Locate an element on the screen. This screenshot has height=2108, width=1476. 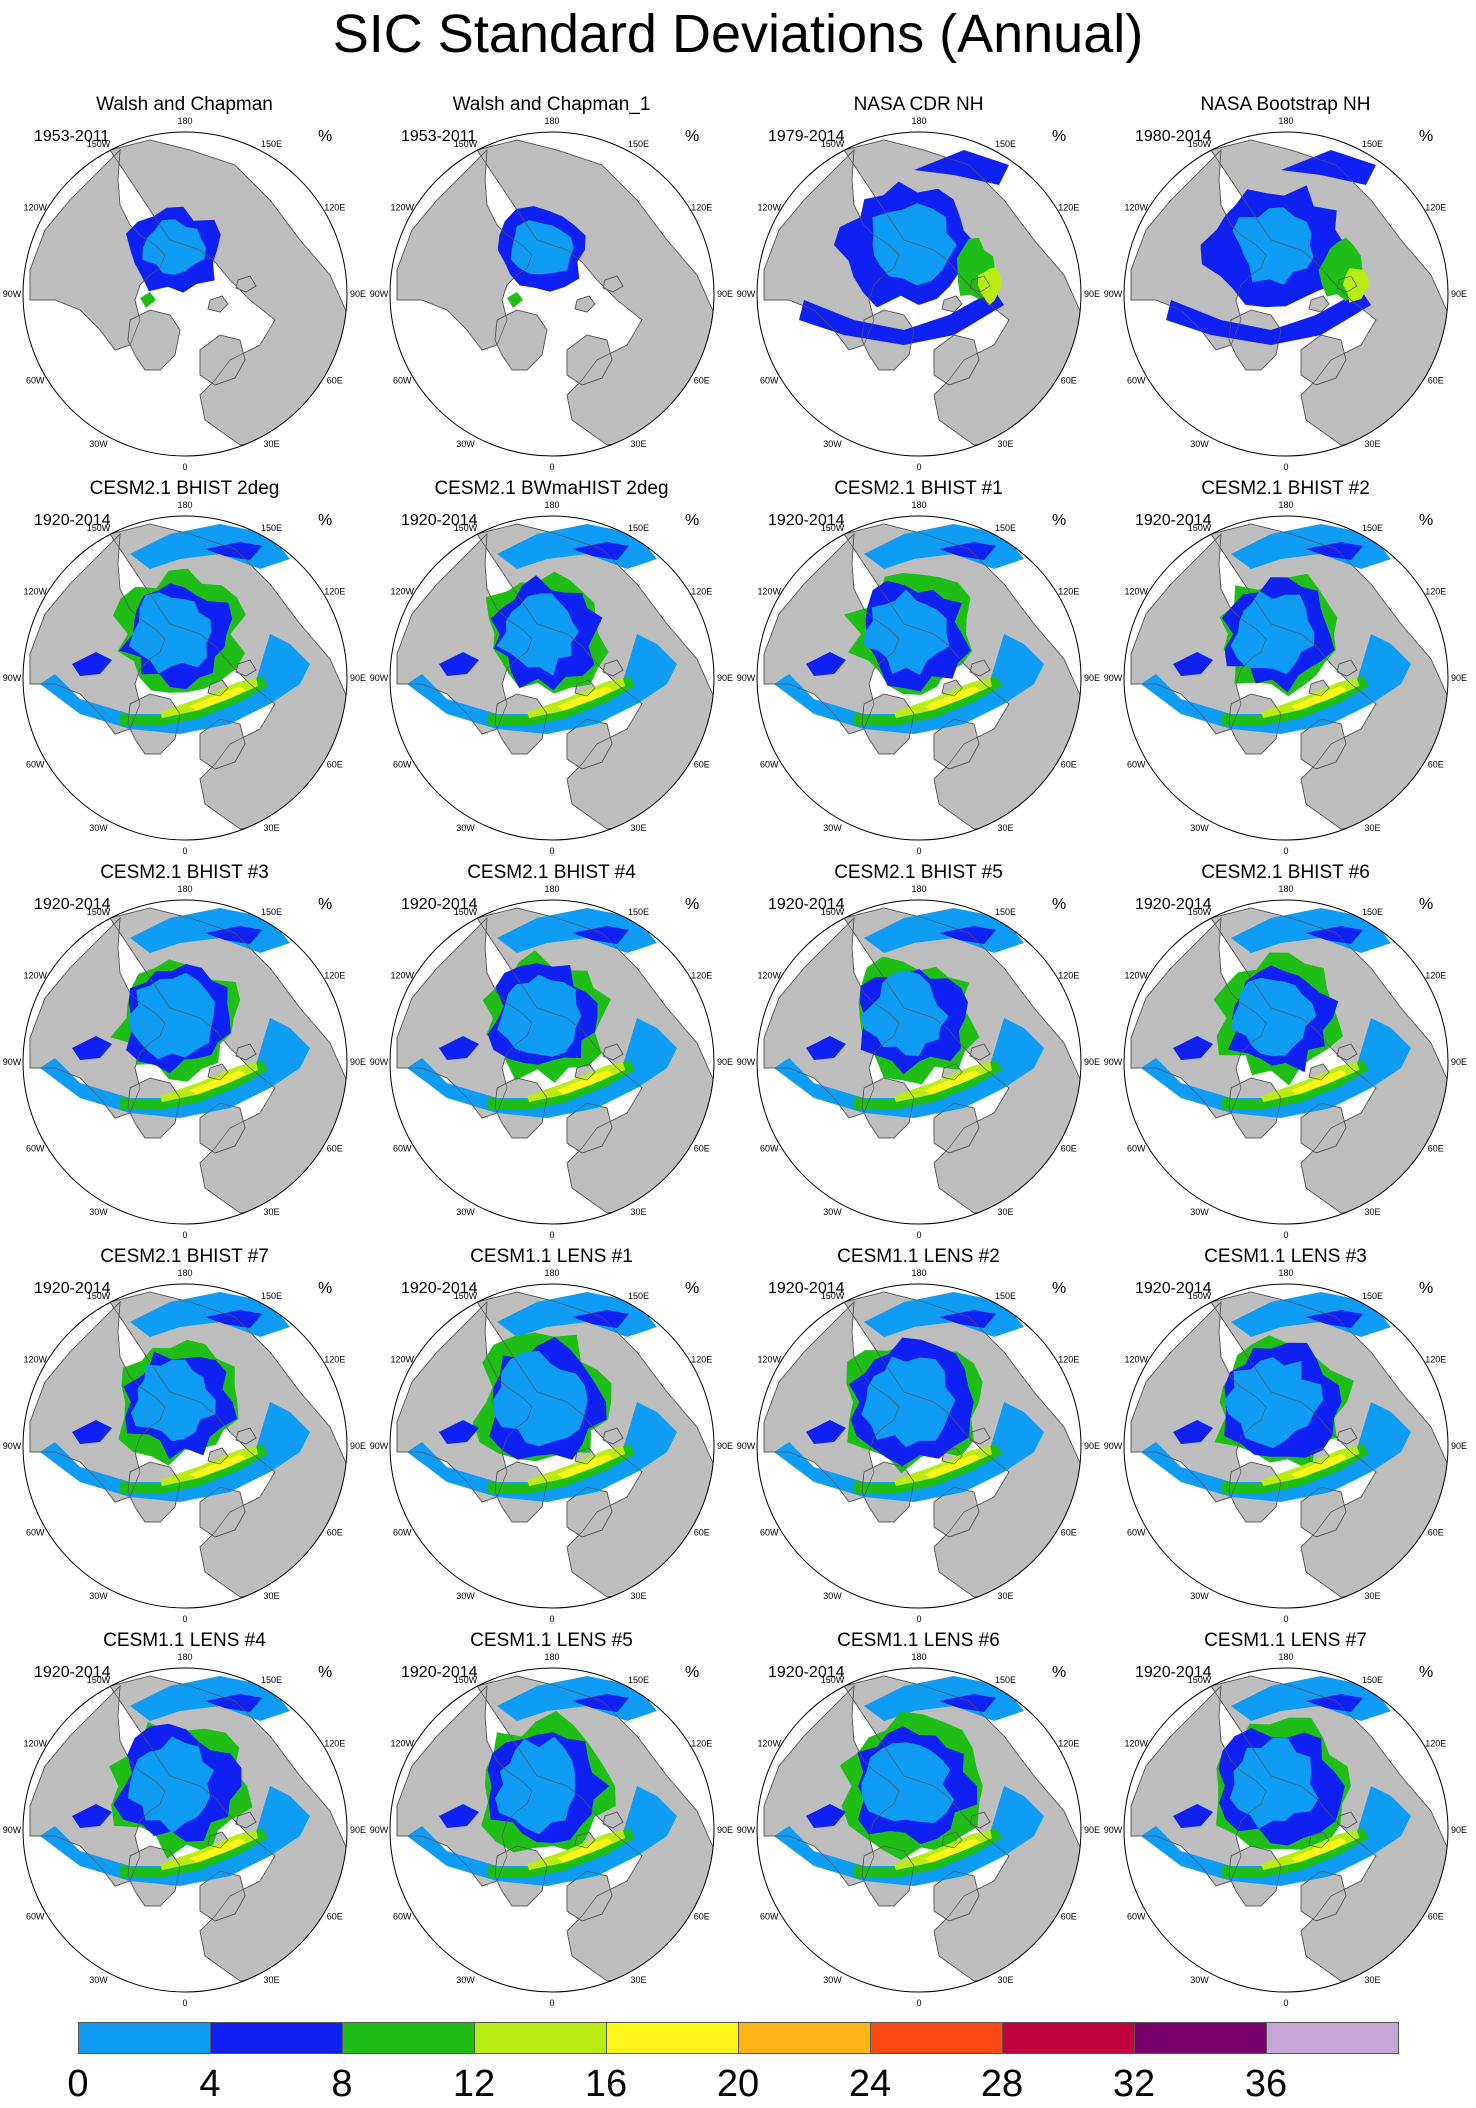
panel-unit: % is located at coordinates (1059, 1672).